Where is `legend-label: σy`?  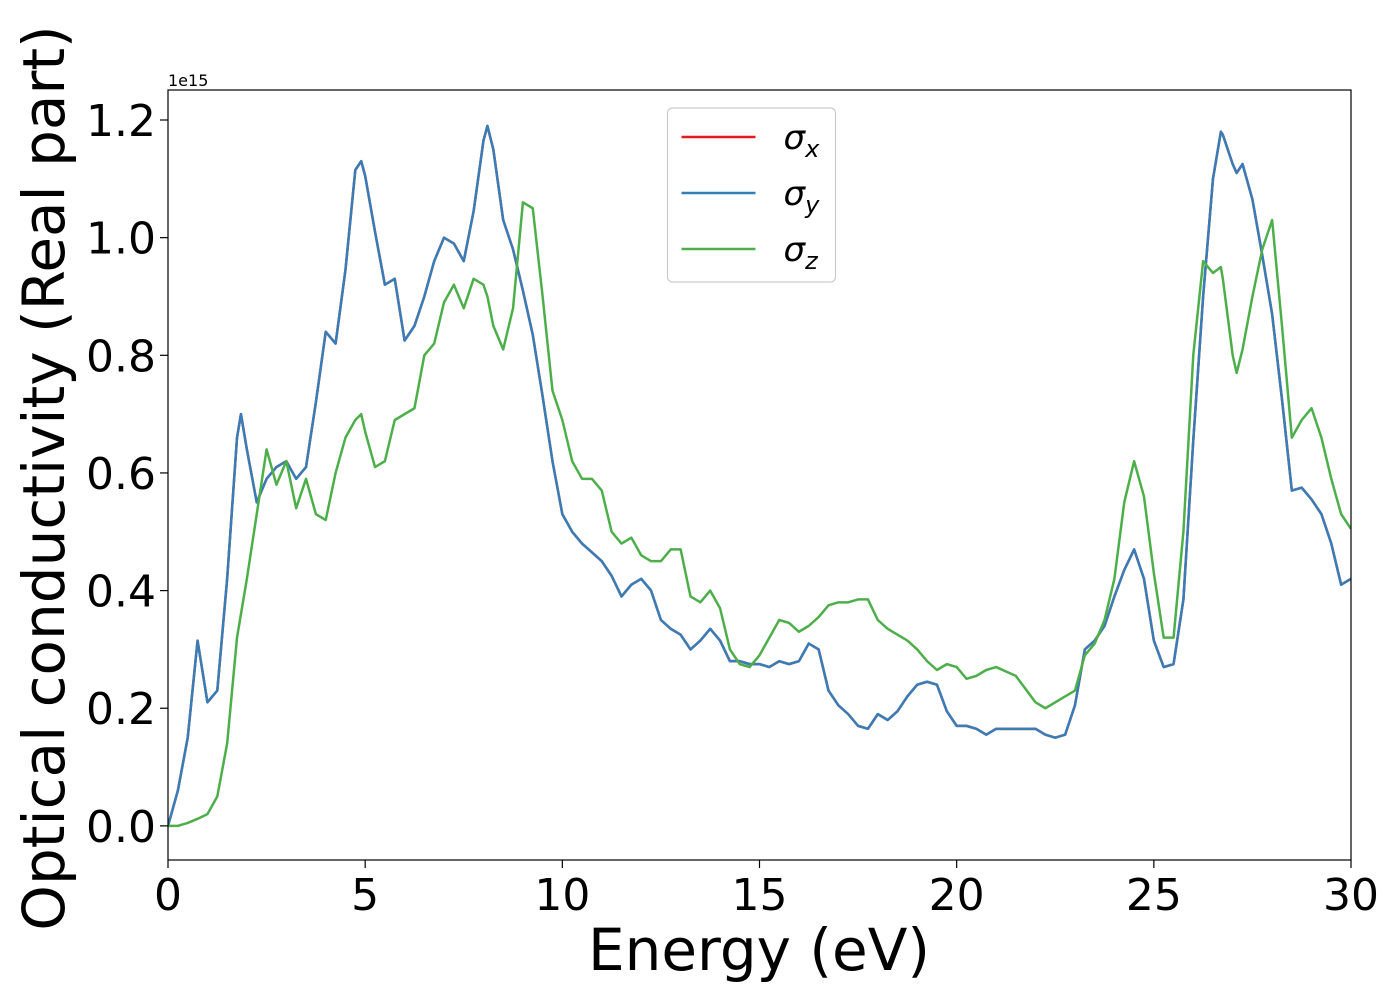 legend-label: σy is located at coordinates (802, 196).